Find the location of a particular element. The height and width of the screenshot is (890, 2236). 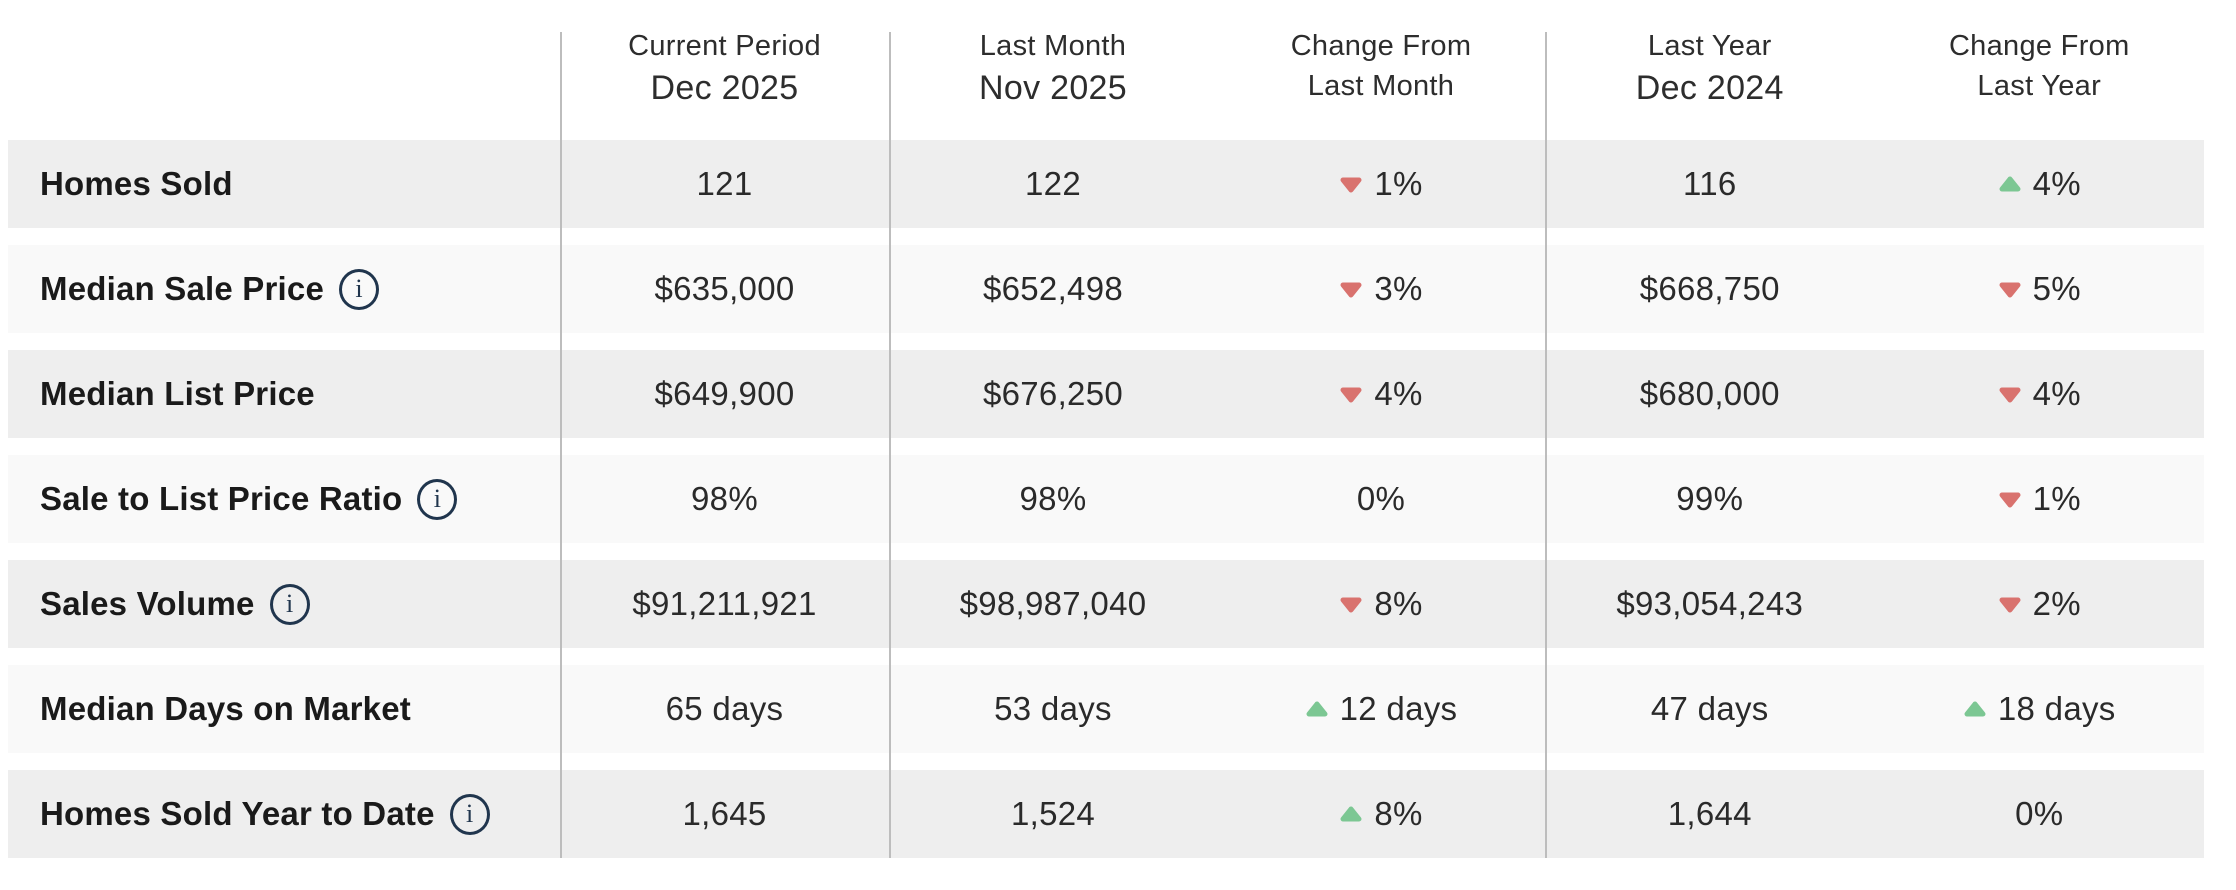

current-period-value: 65 days is located at coordinates (724, 708).